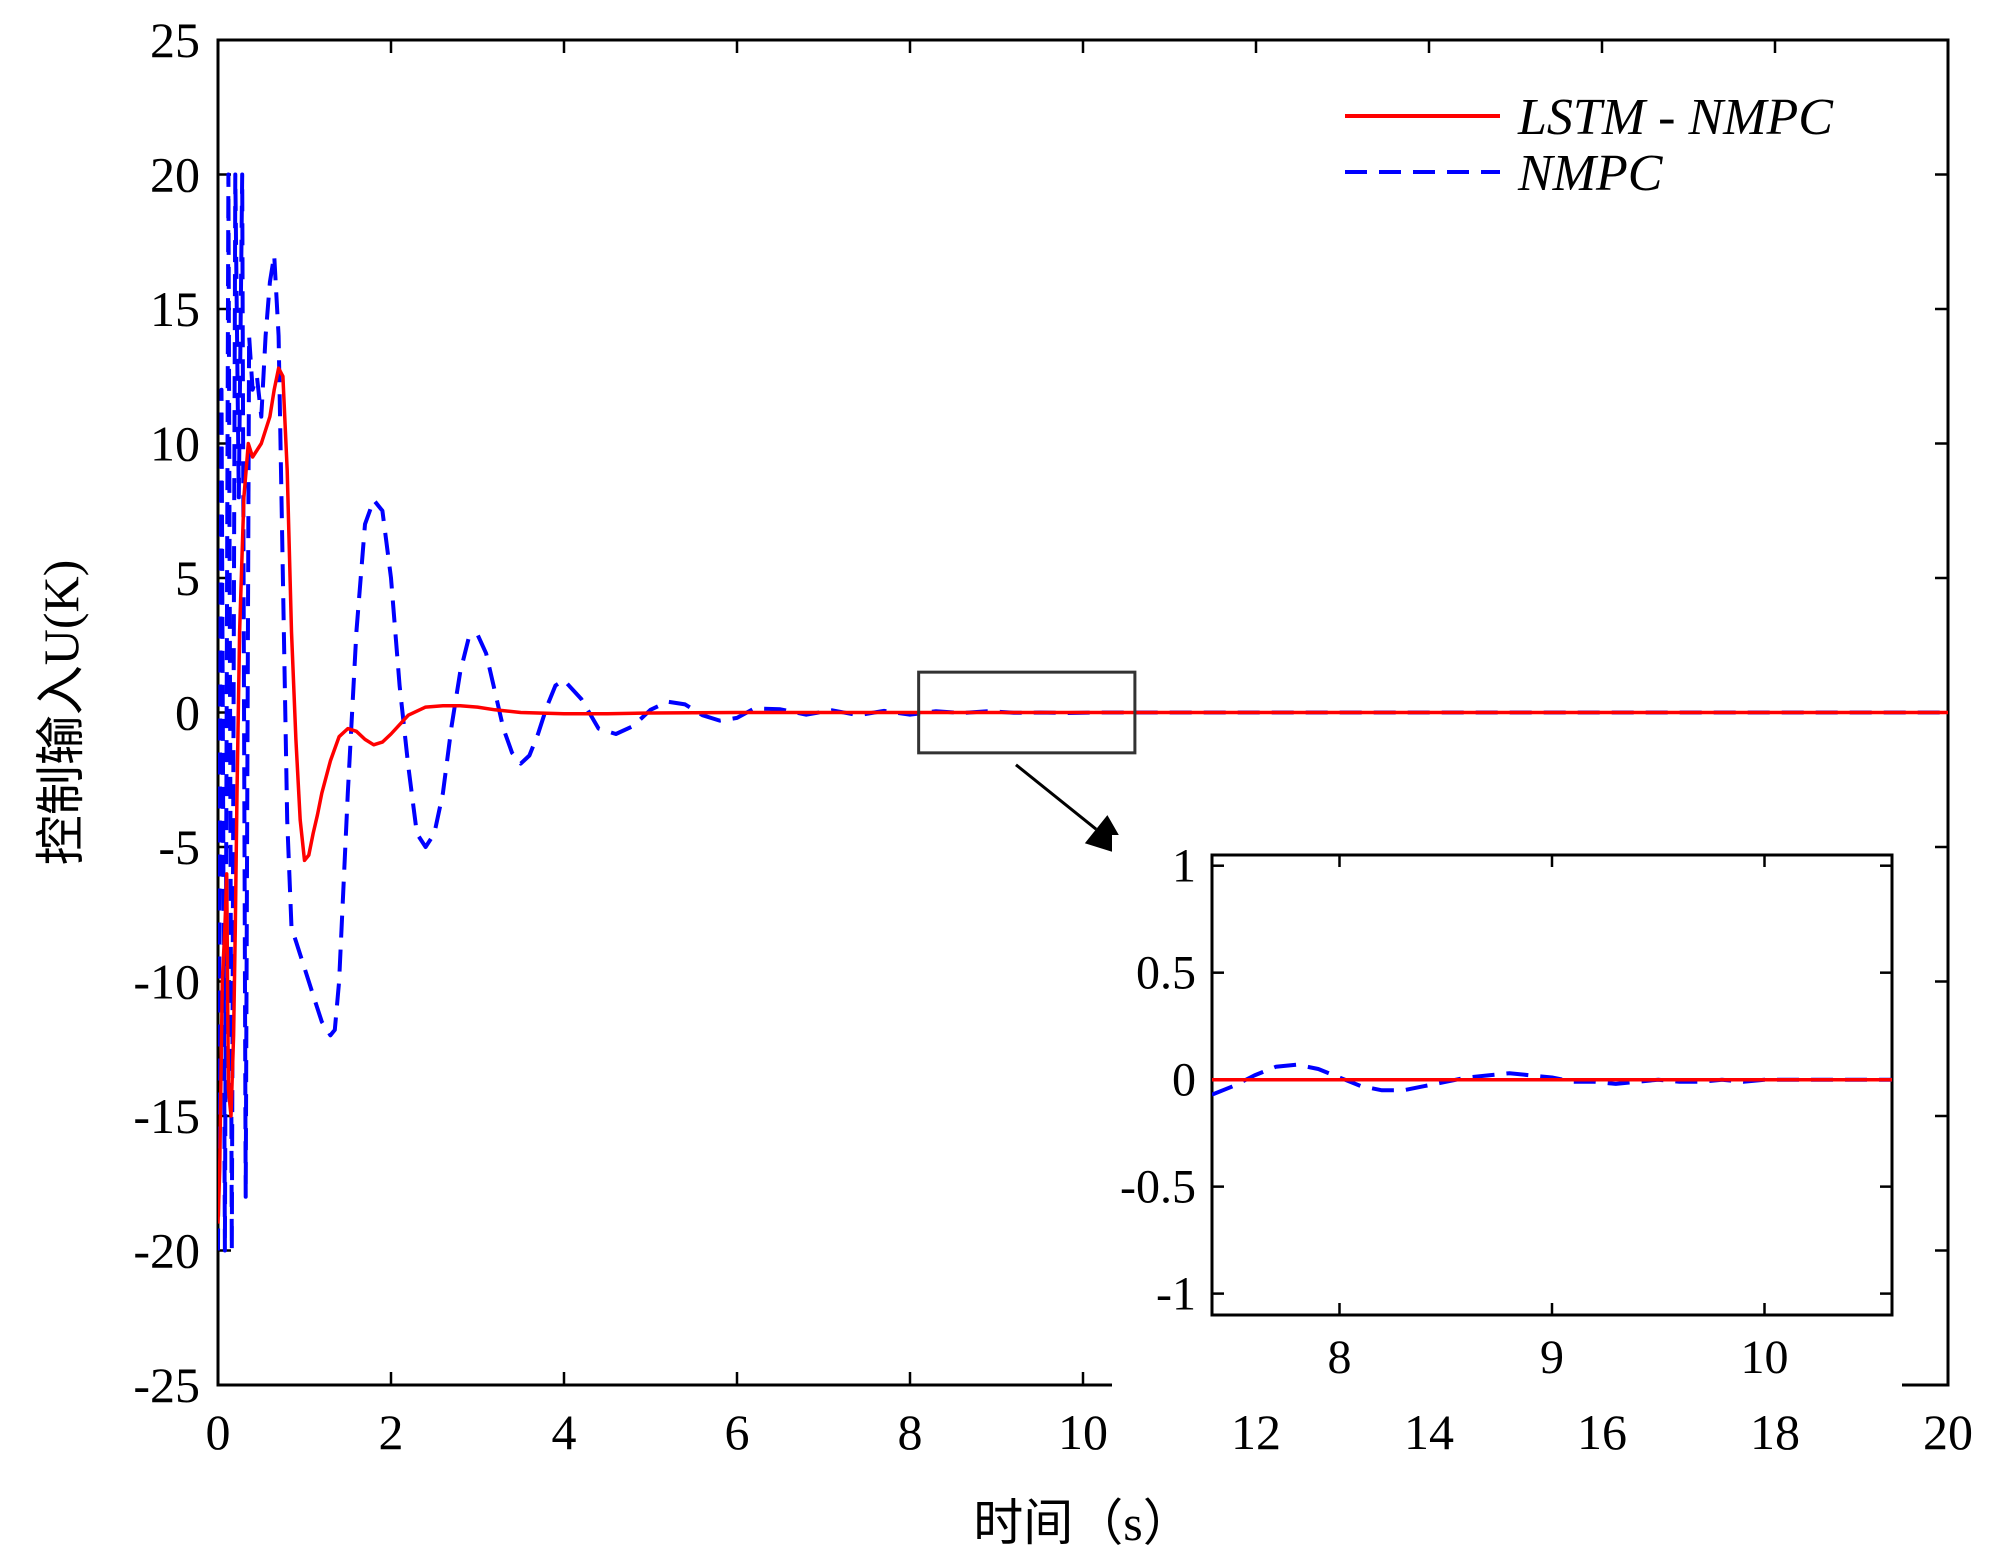 The width and height of the screenshot is (2000, 1561). I want to click on x-tick-label: 20, so click(1948, 1432).